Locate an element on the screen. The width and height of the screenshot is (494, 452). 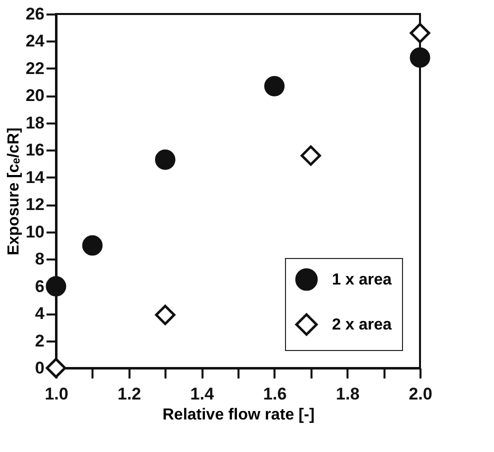
y-tick-label: 20 is located at coordinates (35, 96).